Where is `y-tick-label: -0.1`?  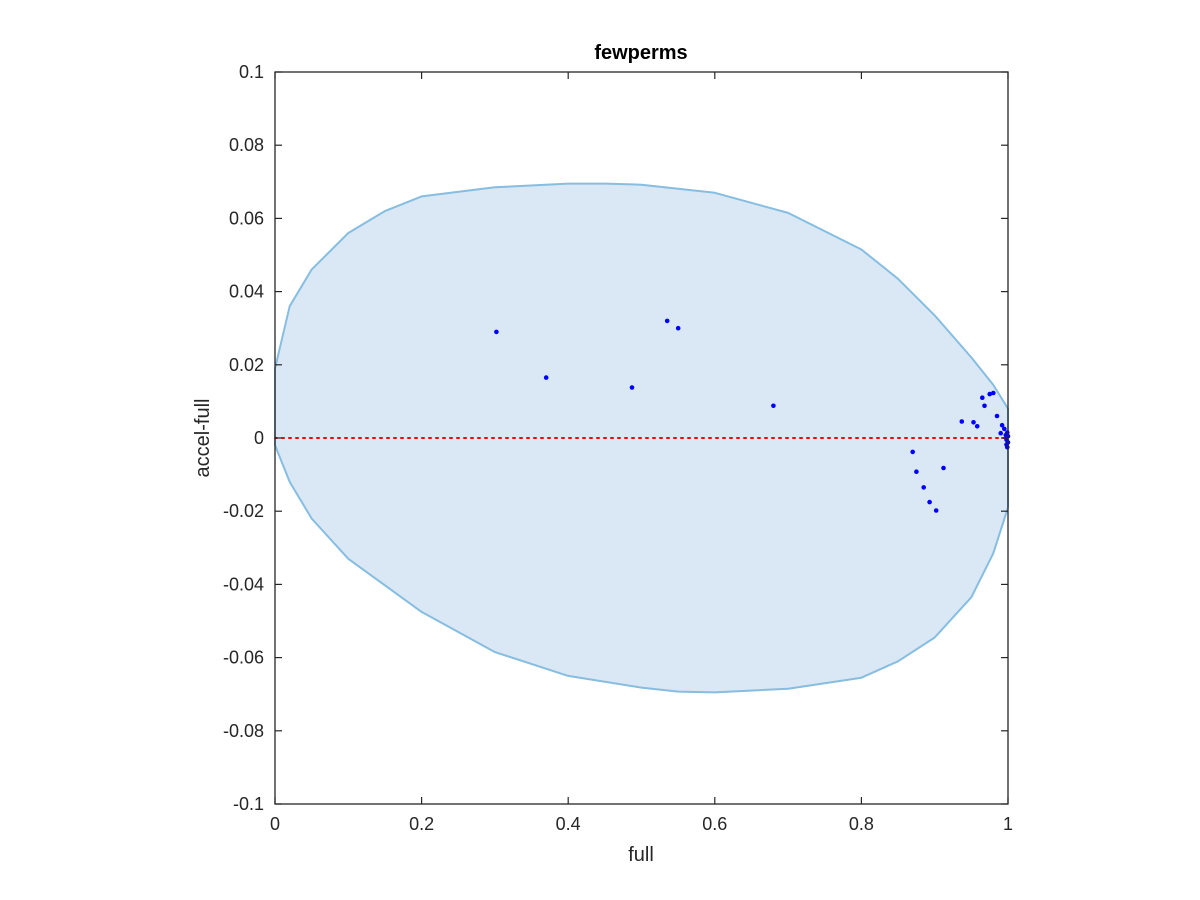 y-tick-label: -0.1 is located at coordinates (248, 804).